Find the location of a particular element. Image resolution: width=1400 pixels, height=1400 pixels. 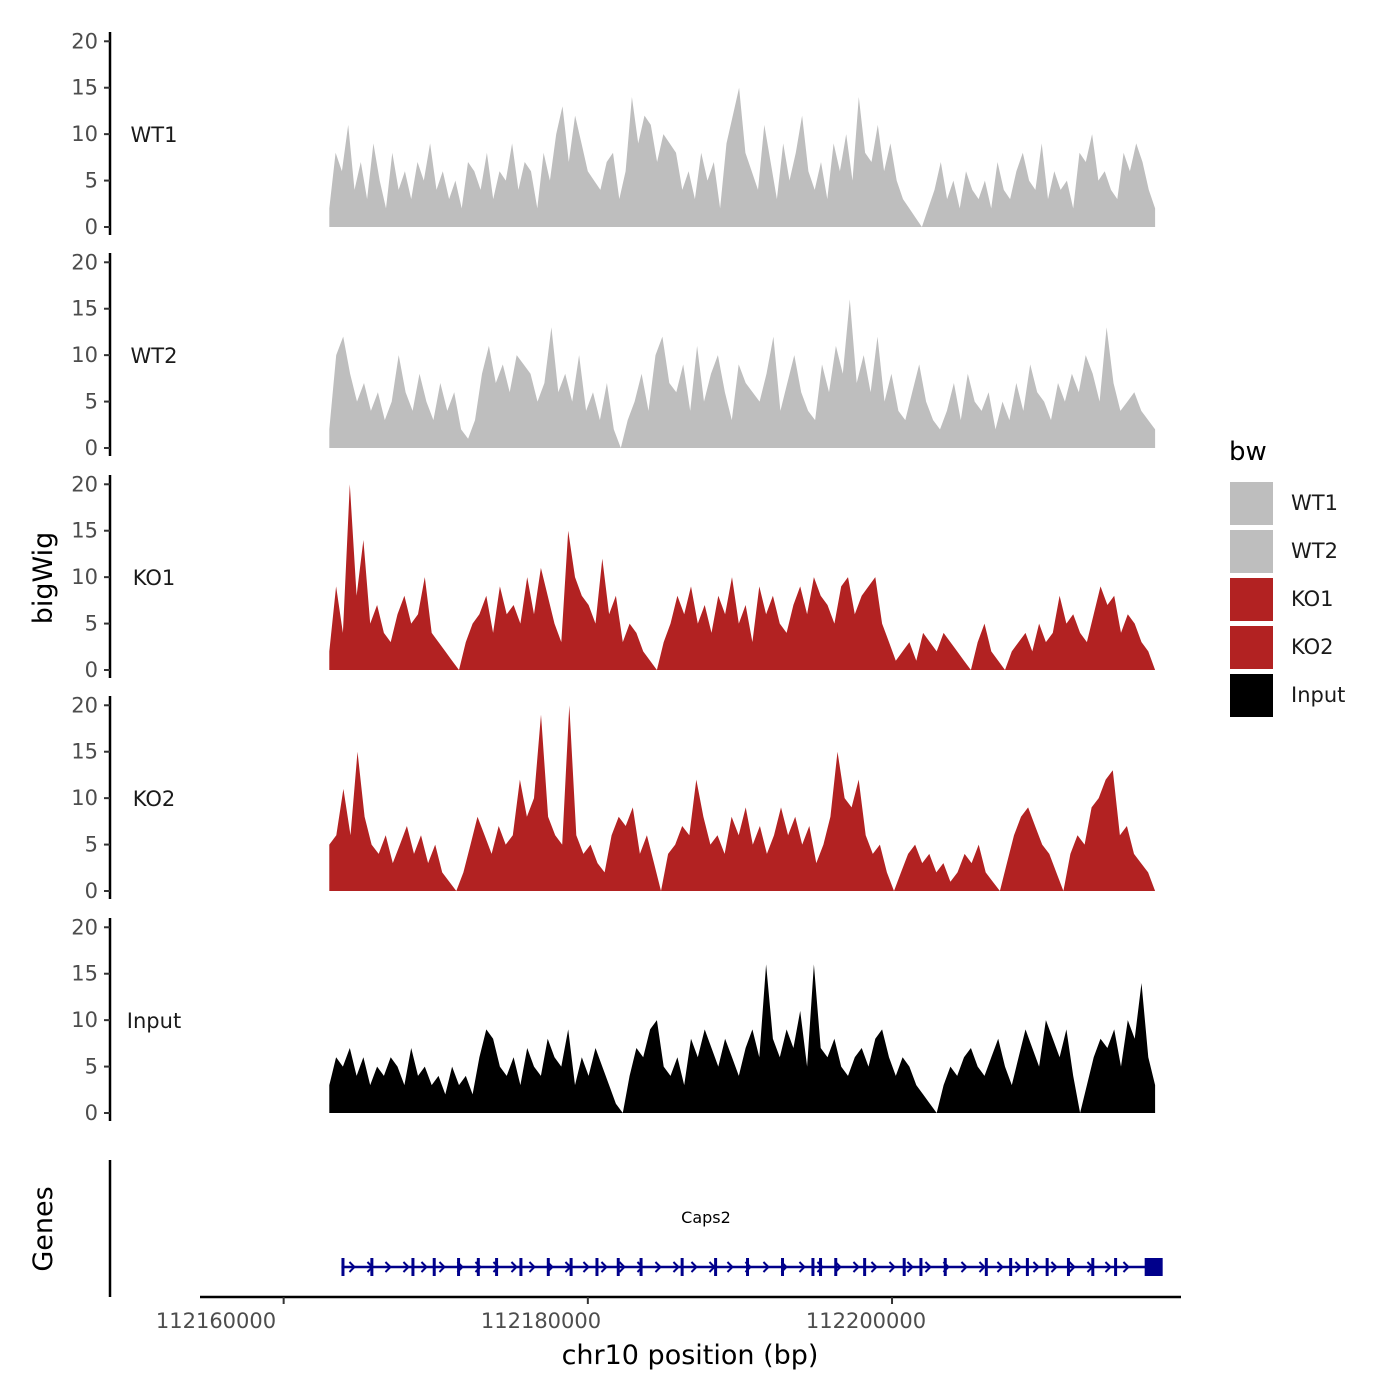

legend-key-ko1 is located at coordinates (1251, 599).